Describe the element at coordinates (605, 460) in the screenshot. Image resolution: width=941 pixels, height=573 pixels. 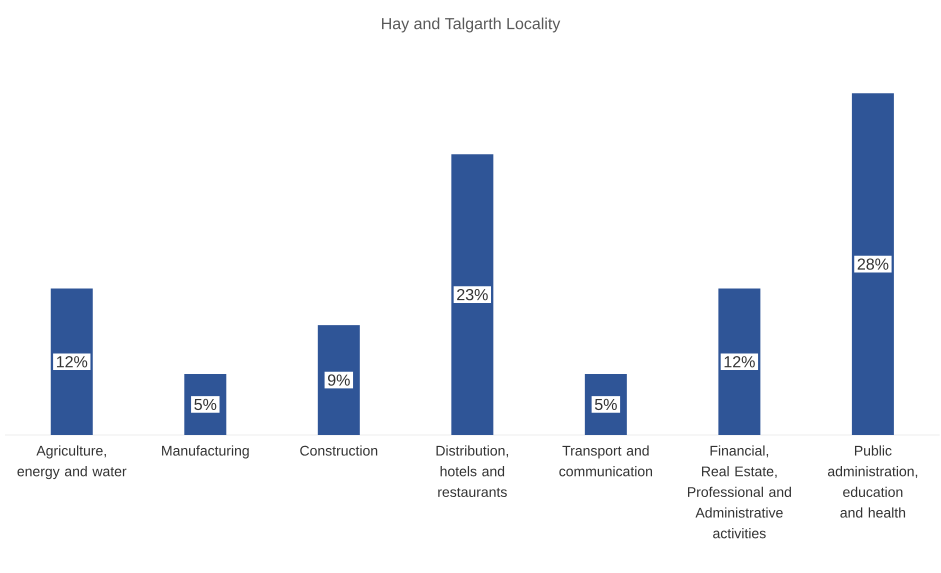
I see `x-tick-label: Transport and communication` at that location.